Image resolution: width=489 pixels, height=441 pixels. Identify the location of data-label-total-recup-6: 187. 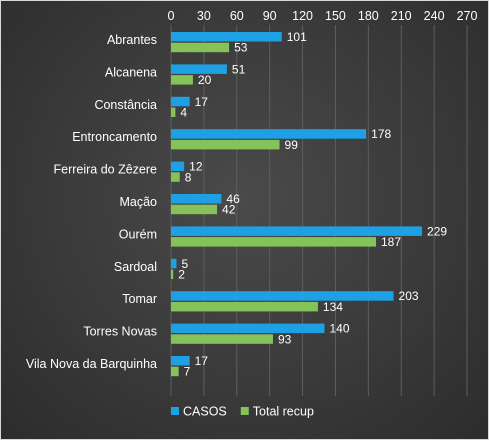
(391, 242).